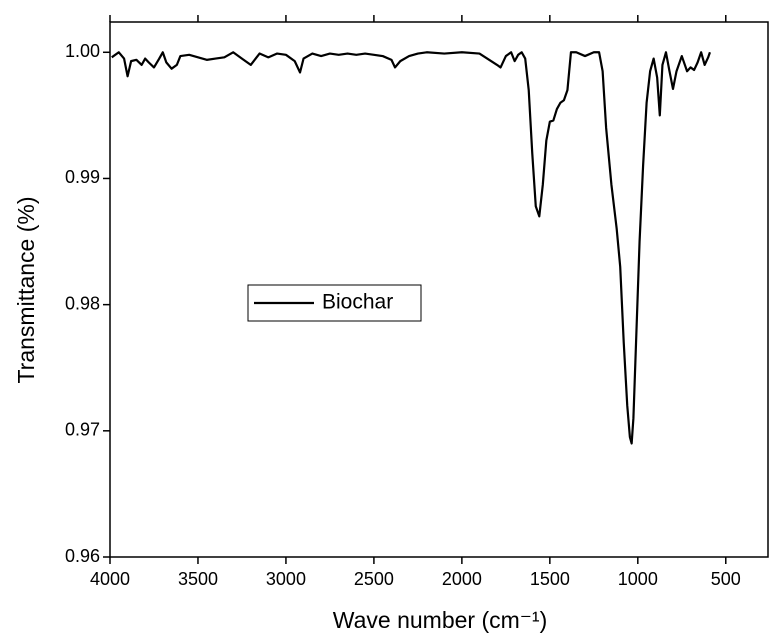 The height and width of the screenshot is (637, 772). What do you see at coordinates (82, 177) in the screenshot?
I see `y-tick-label: 0.99` at bounding box center [82, 177].